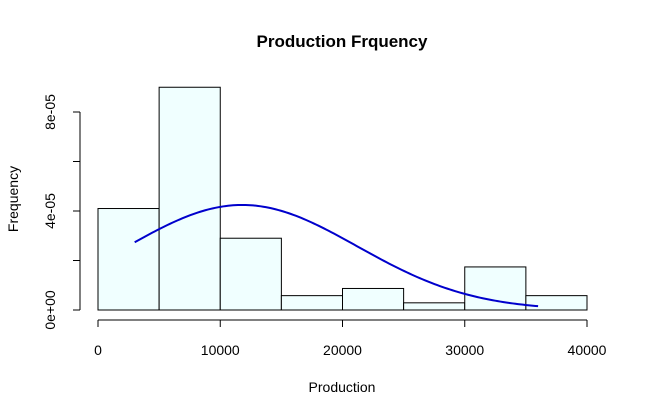 Image resolution: width=647 pixels, height=417 pixels. I want to click on x-tick-label: 0, so click(98, 350).